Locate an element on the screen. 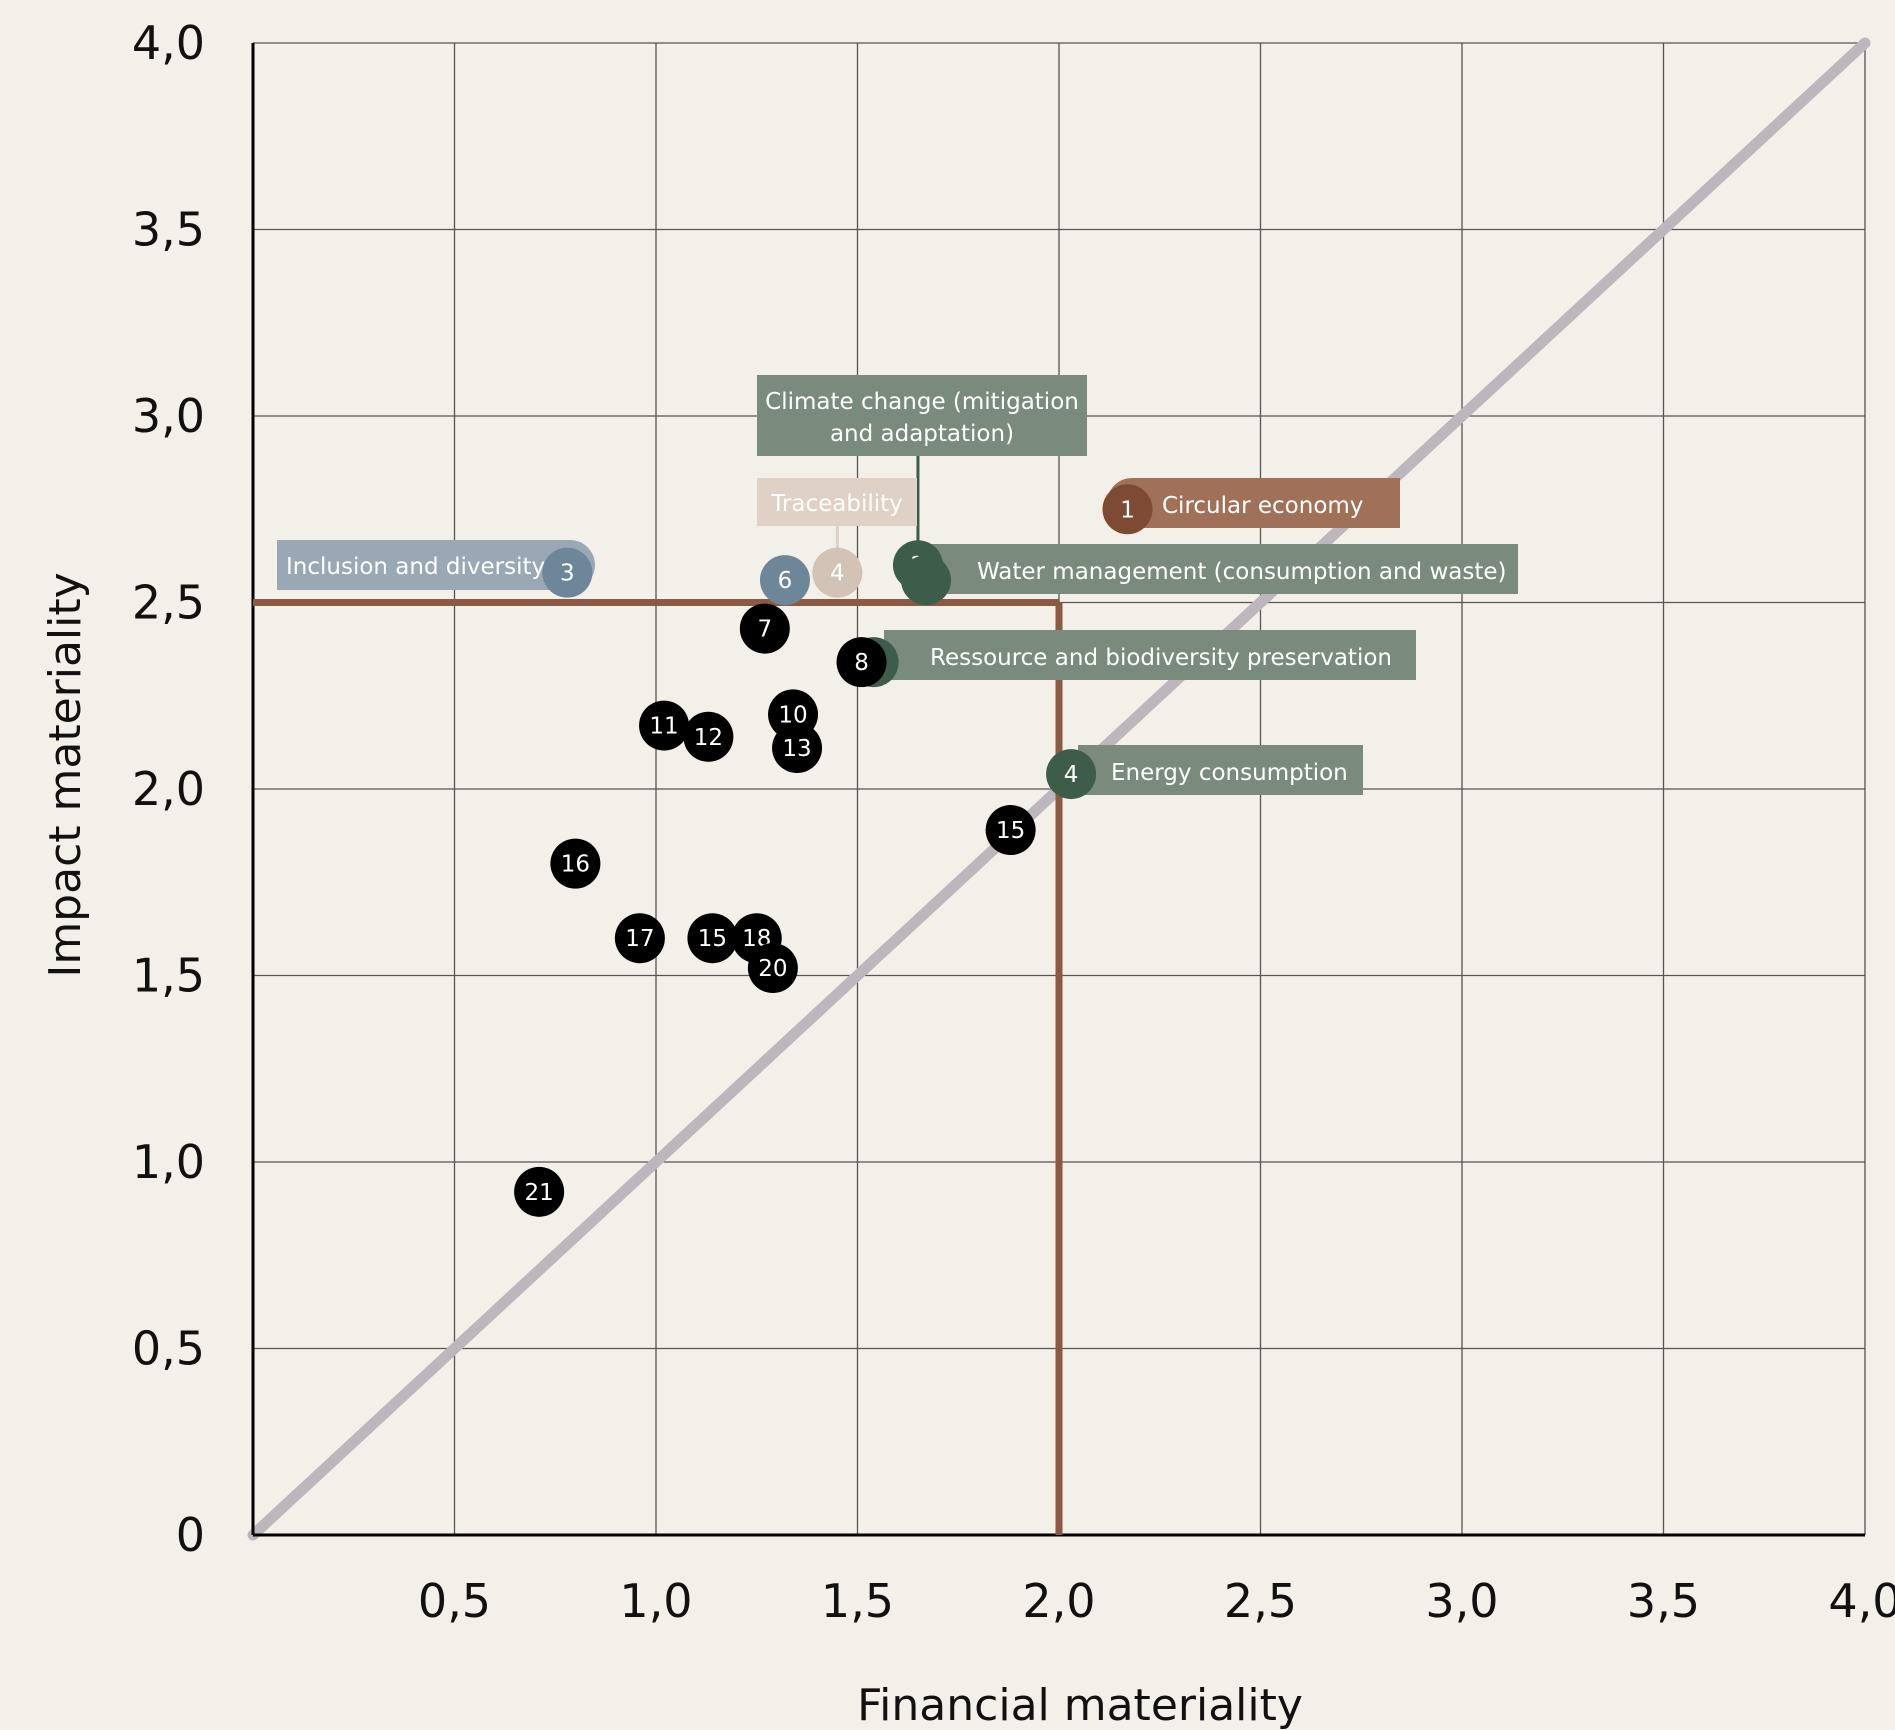 The width and height of the screenshot is (1895, 1730). callout-box-ressource is located at coordinates (1150, 655).